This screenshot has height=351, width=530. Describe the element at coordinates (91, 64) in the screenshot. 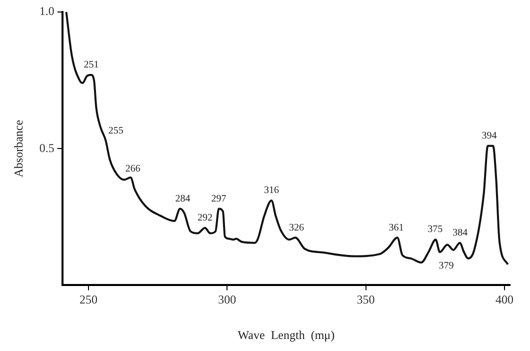

I see `annotation: 251` at that location.